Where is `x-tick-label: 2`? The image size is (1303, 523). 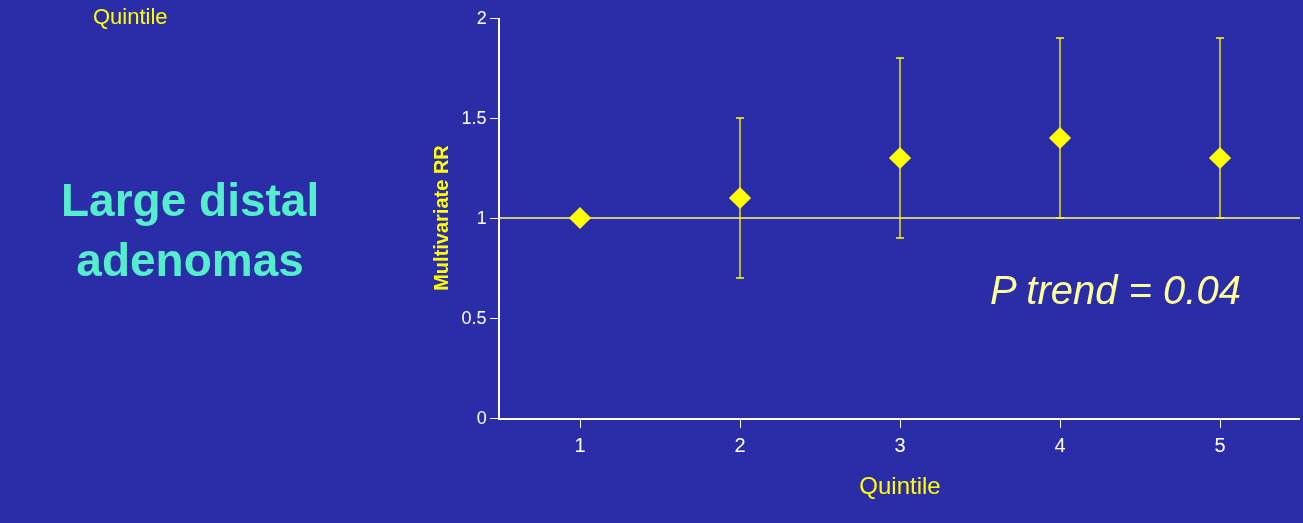
x-tick-label: 2 is located at coordinates (740, 444).